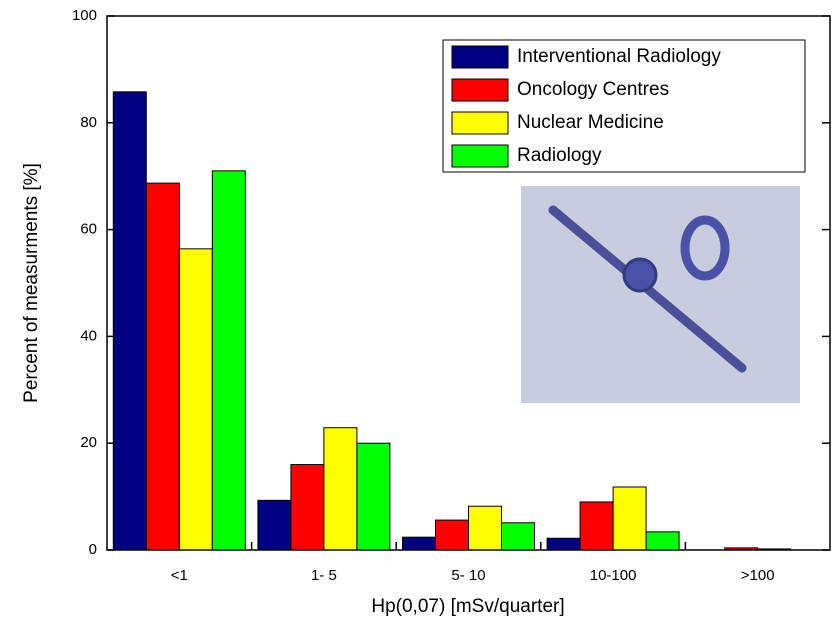 This screenshot has height=631, width=839. Describe the element at coordinates (593, 89) in the screenshot. I see `legend-label: Oncology Centres` at that location.